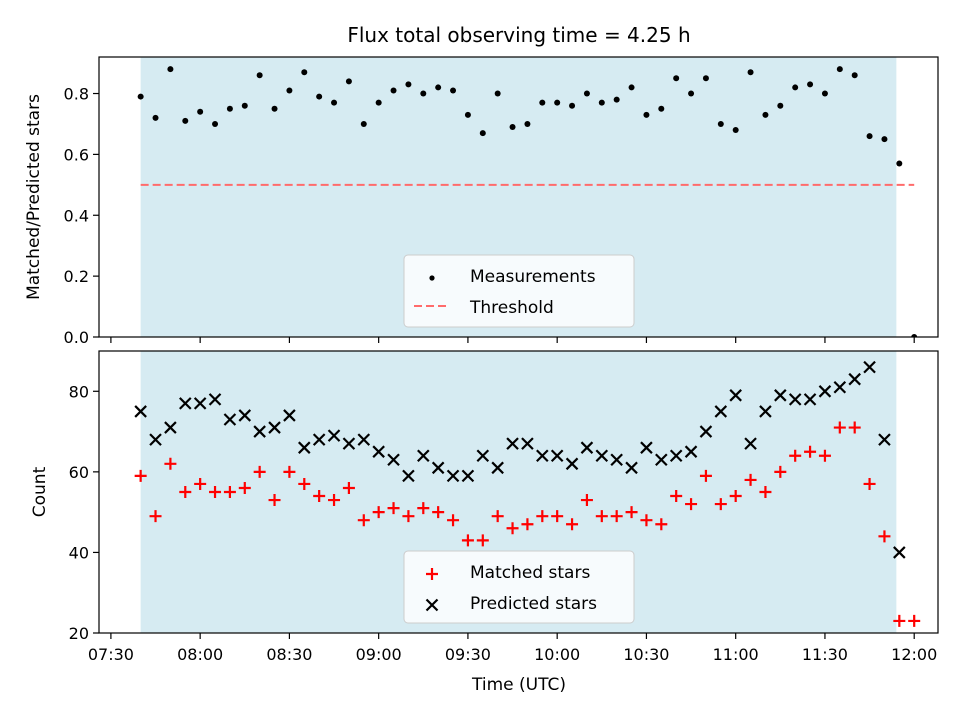 This screenshot has width=960, height=720. Describe the element at coordinates (76, 94) in the screenshot. I see `top-y-tick-label: 0.8` at that location.